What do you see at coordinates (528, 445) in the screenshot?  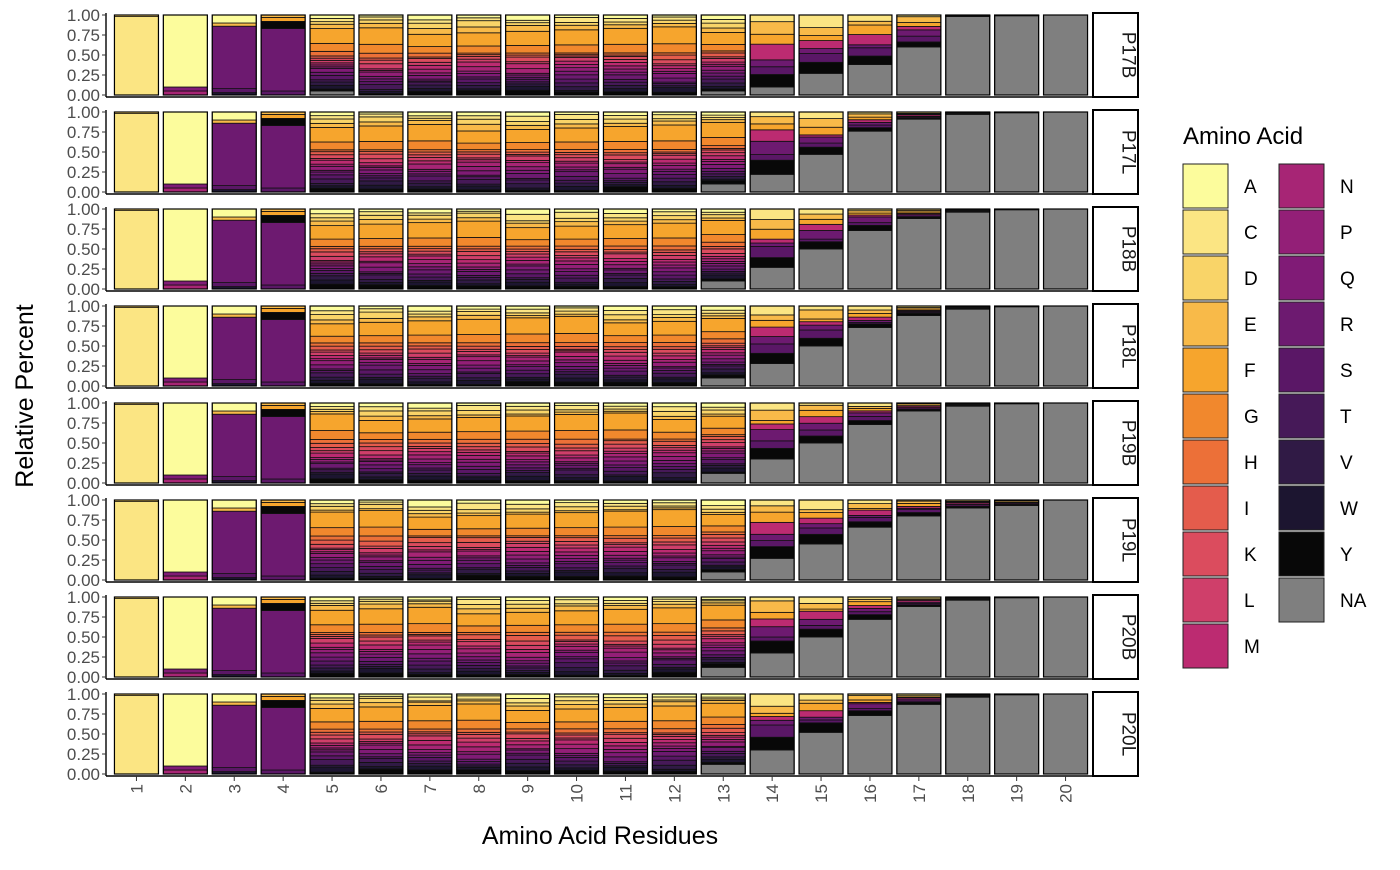 I see `bar-segment-i` at bounding box center [528, 445].